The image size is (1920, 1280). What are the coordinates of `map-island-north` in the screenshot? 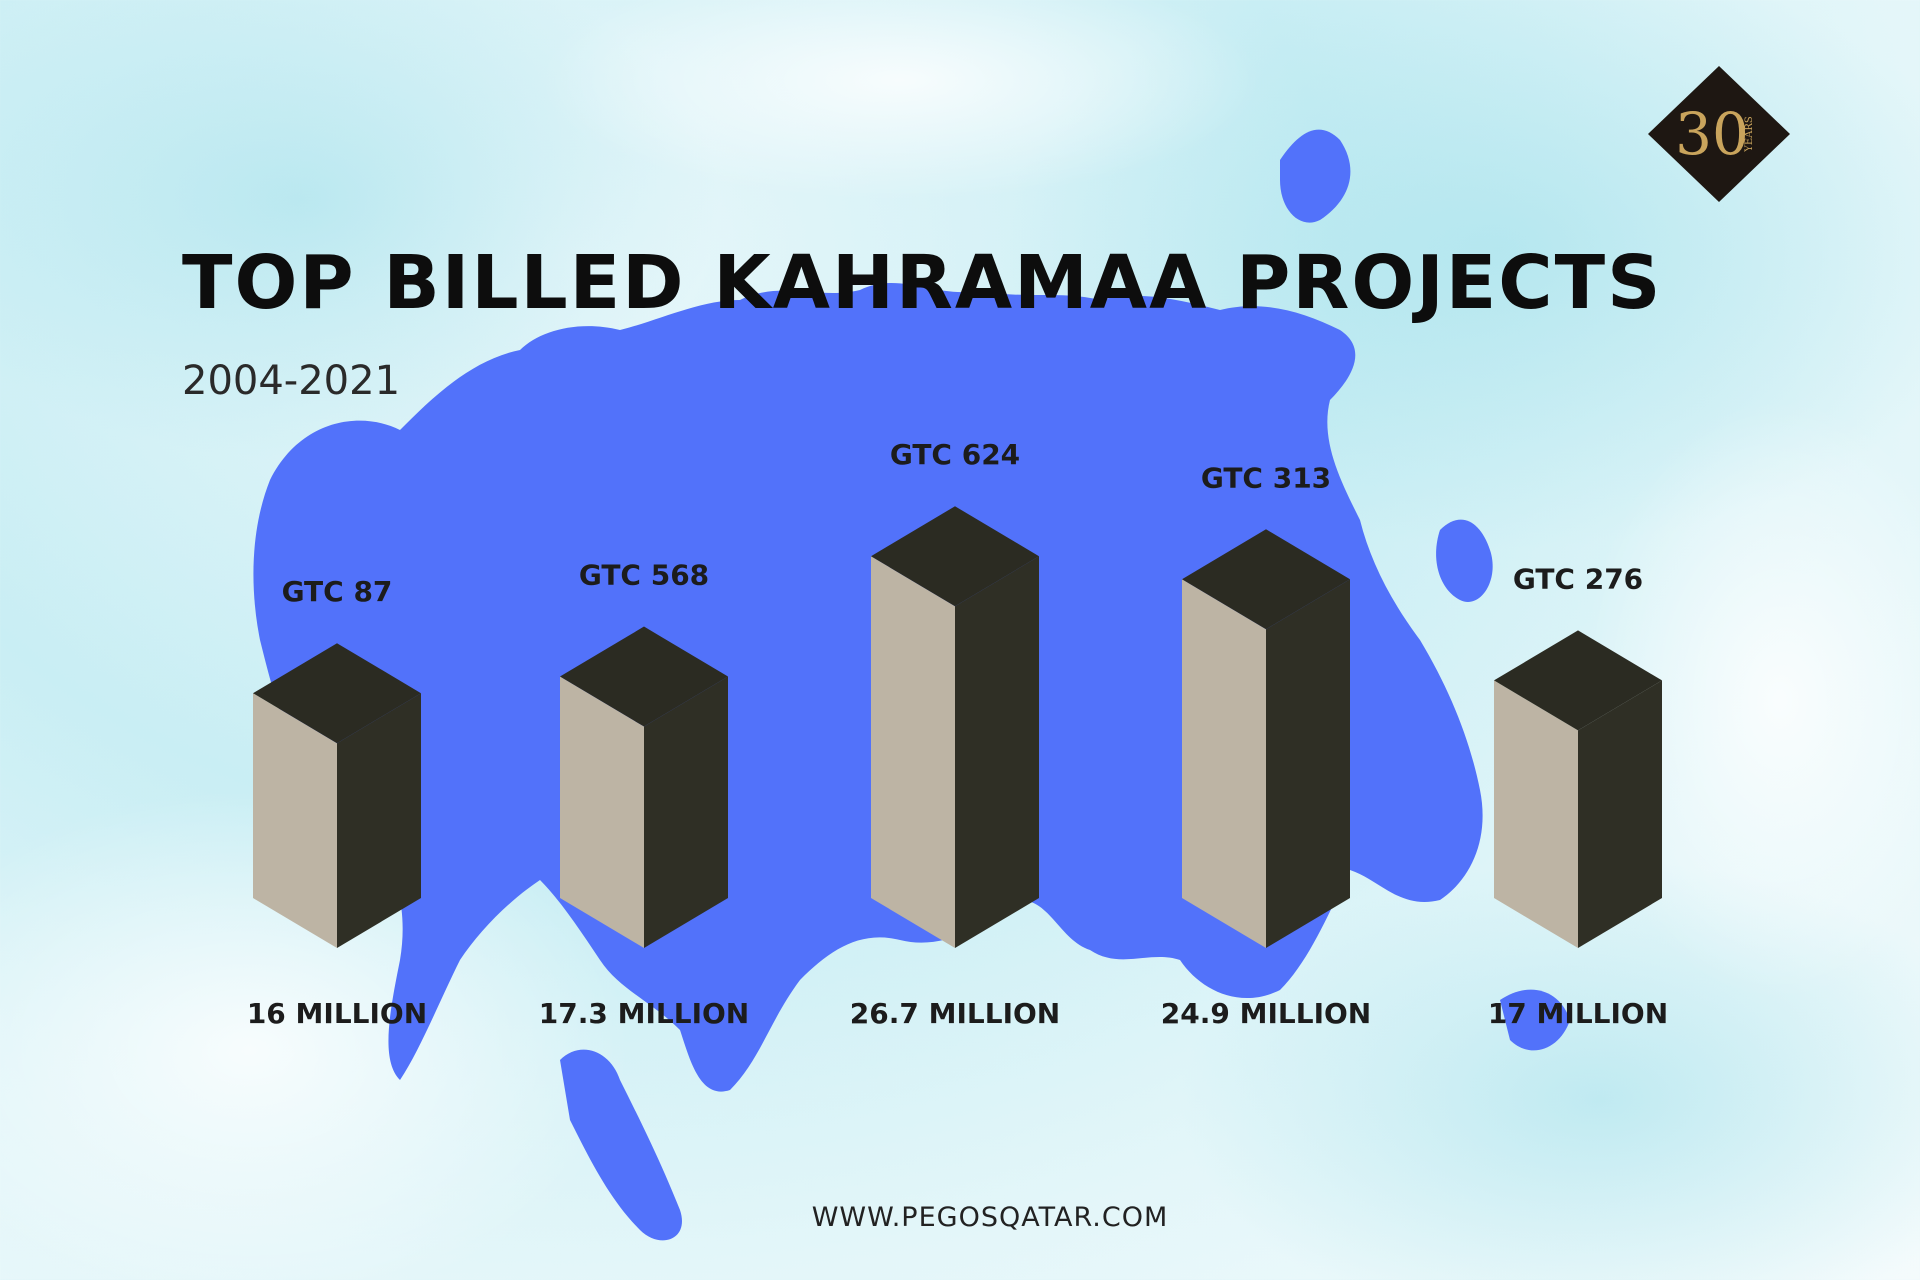 It's located at (1315, 176).